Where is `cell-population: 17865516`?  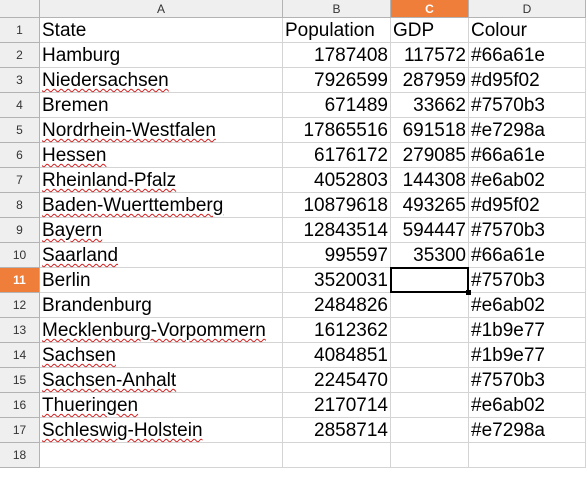
cell-population: 17865516 is located at coordinates (337, 130).